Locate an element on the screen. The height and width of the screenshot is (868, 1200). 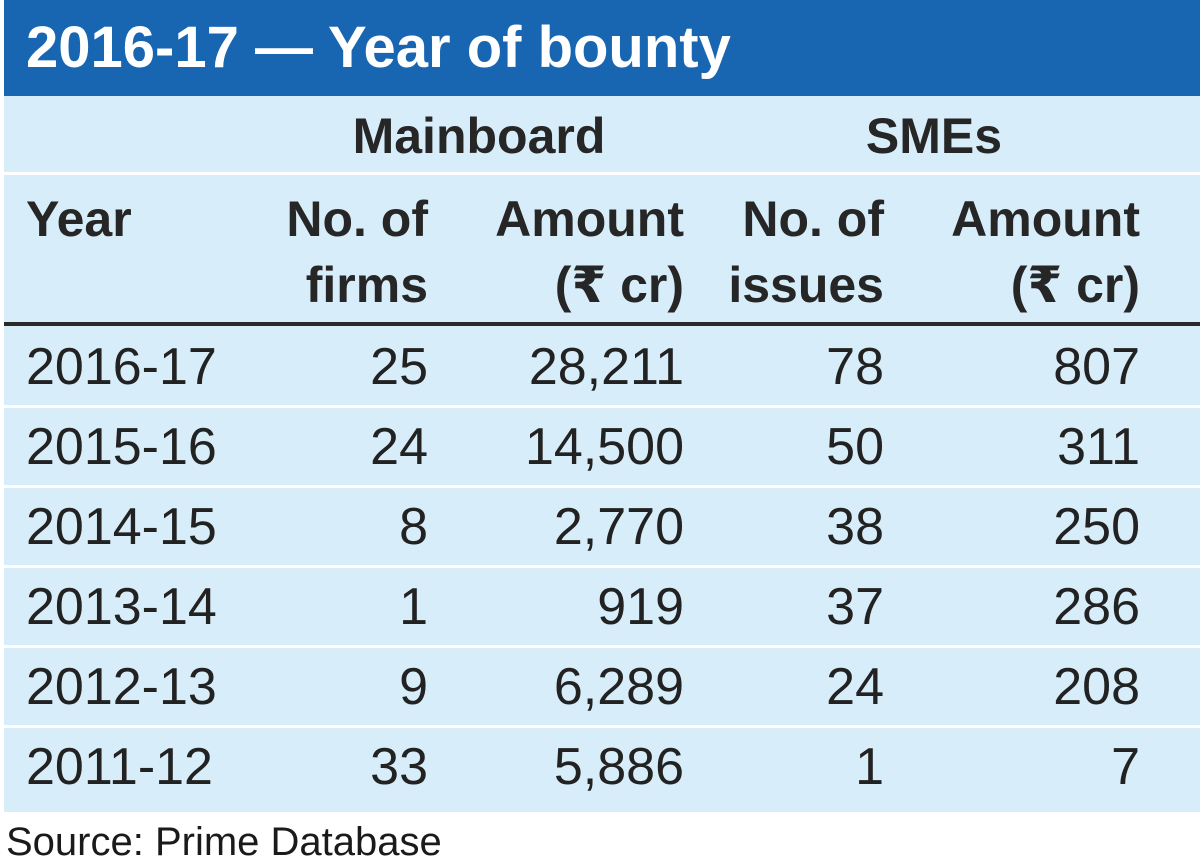
table-cell-sme-amount: 7 is located at coordinates (1125, 767).